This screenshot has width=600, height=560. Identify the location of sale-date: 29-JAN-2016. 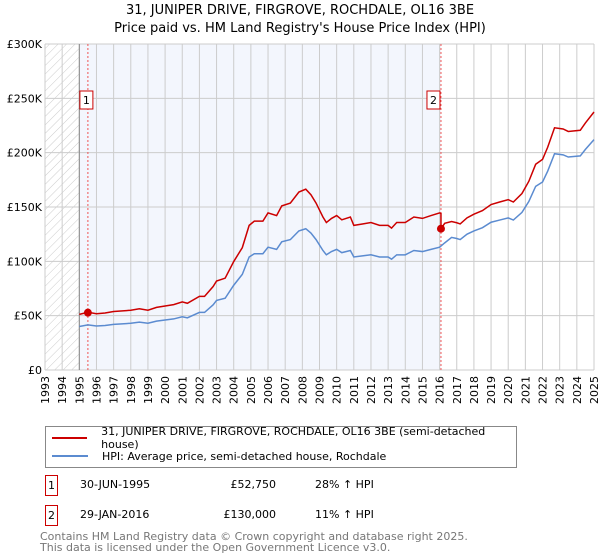
(115, 514).